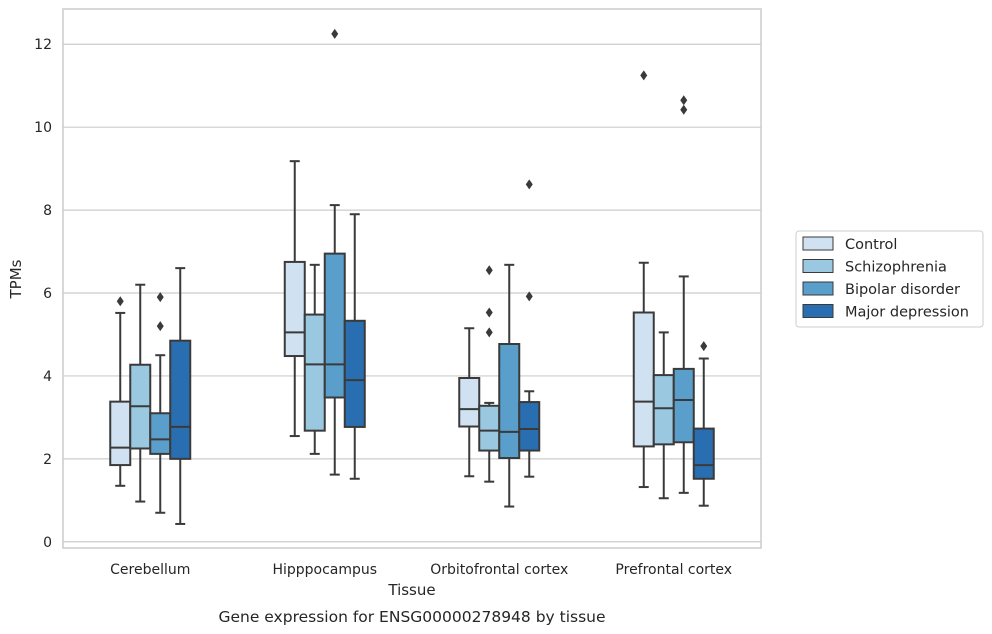 The width and height of the screenshot is (992, 634). I want to click on legend-label: Bipolar disorder, so click(902, 290).